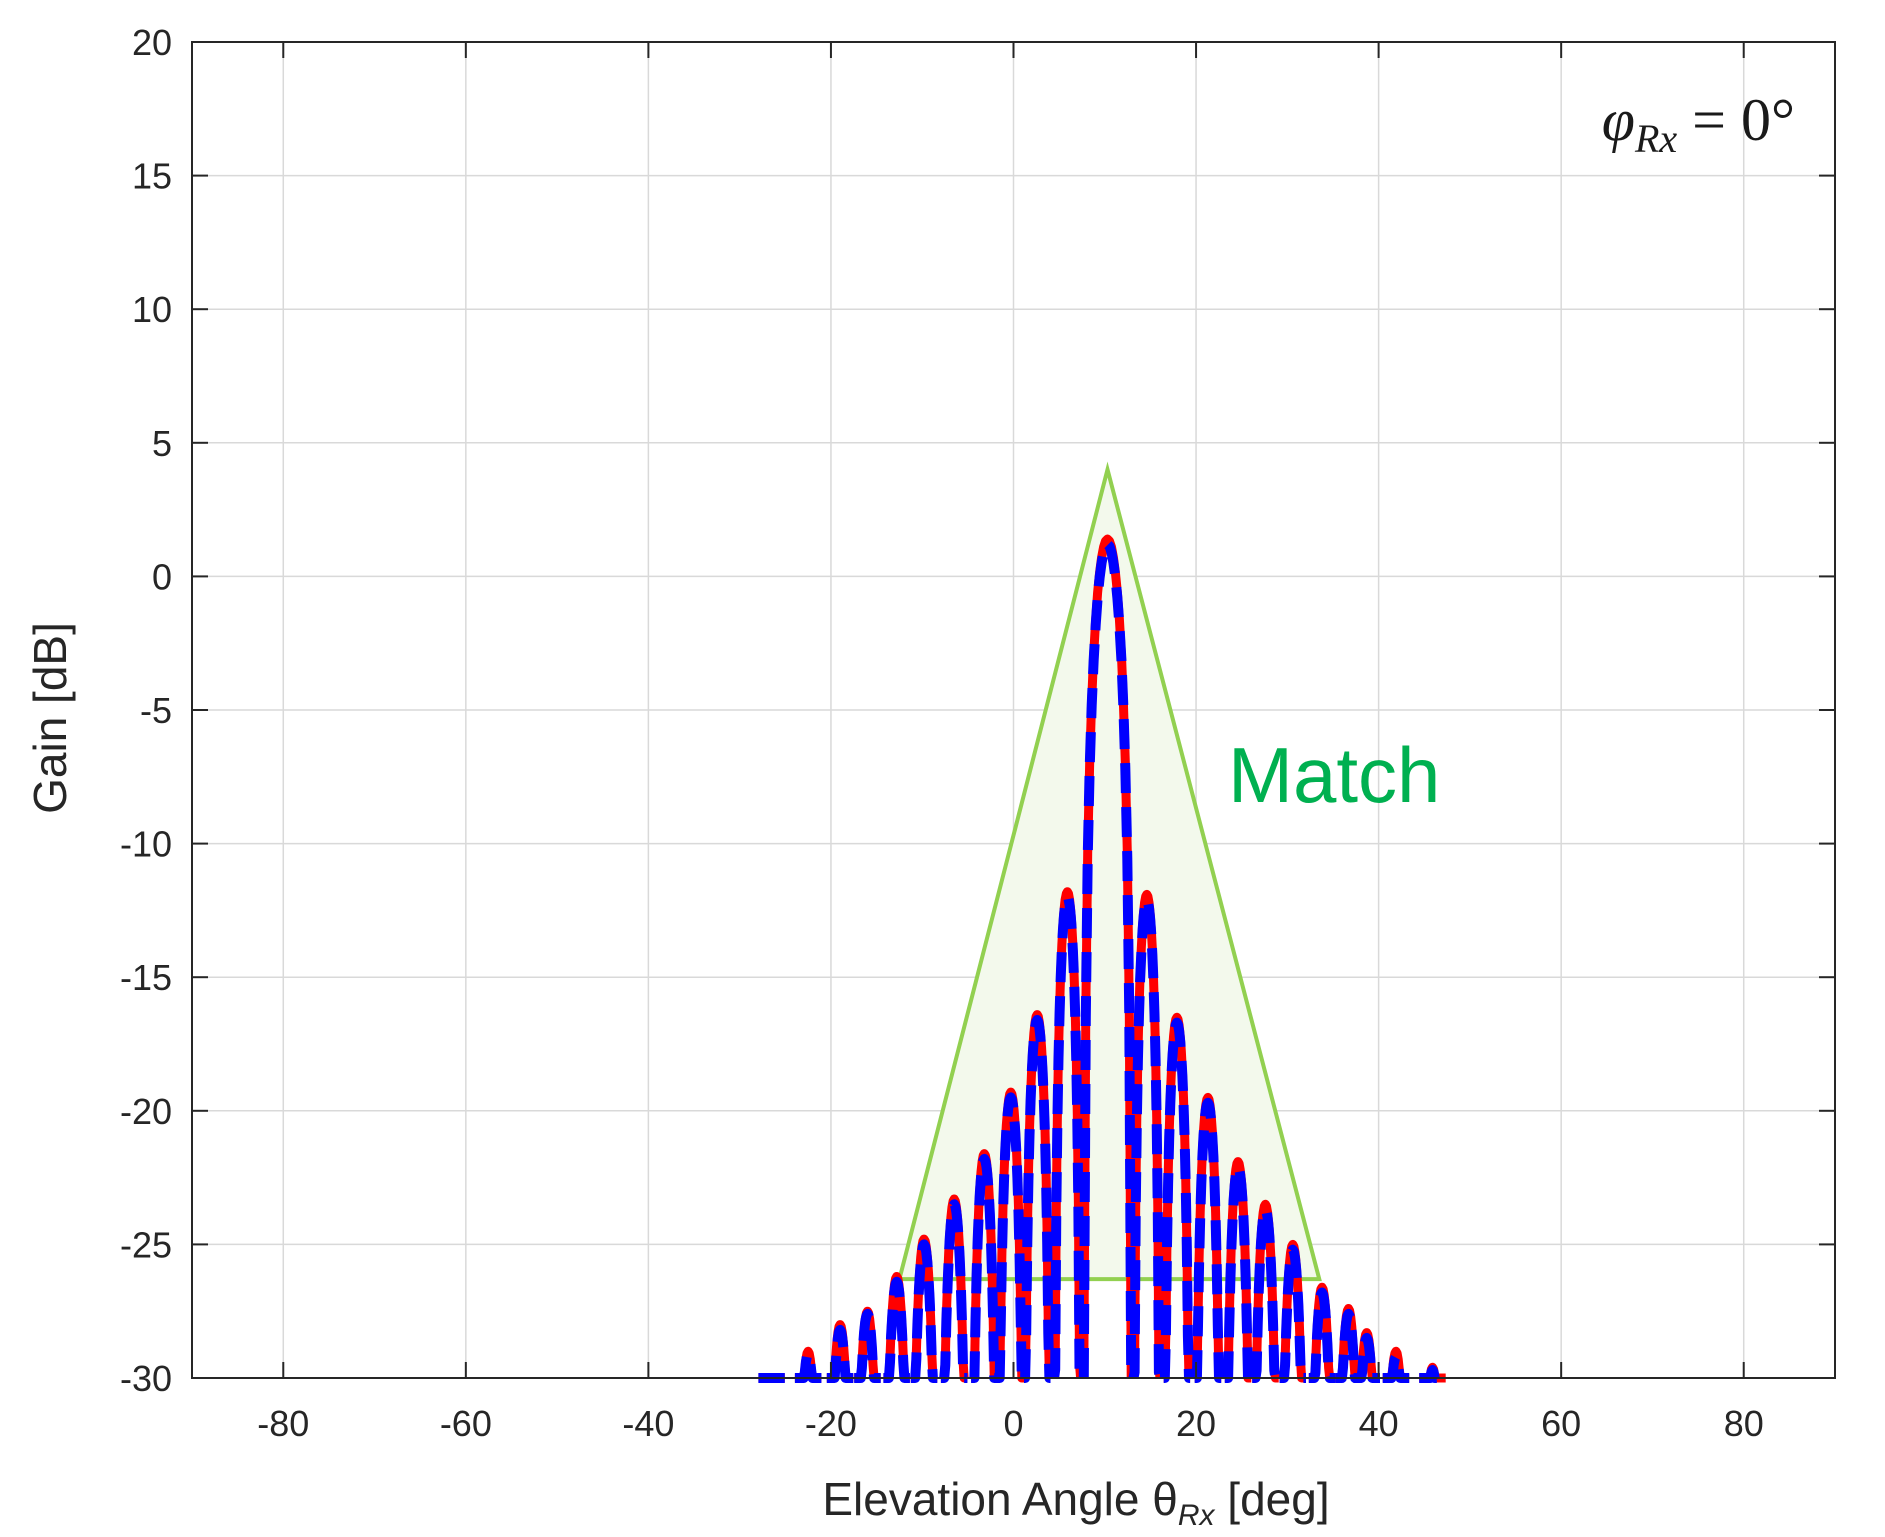 The image size is (1885, 1537). I want to click on phi-annotation: φRx = 0°, so click(1698, 124).